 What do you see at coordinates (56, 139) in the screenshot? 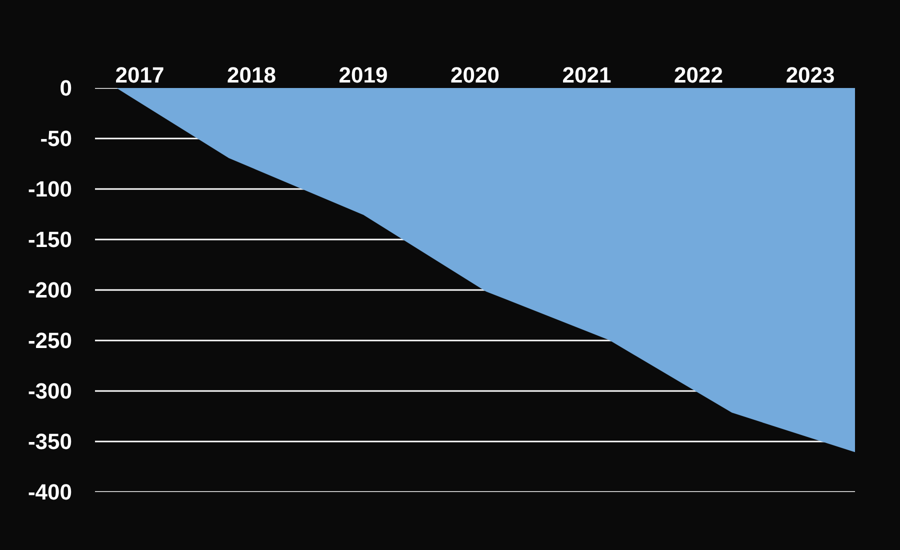
I see `y-tick-label: -50` at bounding box center [56, 139].